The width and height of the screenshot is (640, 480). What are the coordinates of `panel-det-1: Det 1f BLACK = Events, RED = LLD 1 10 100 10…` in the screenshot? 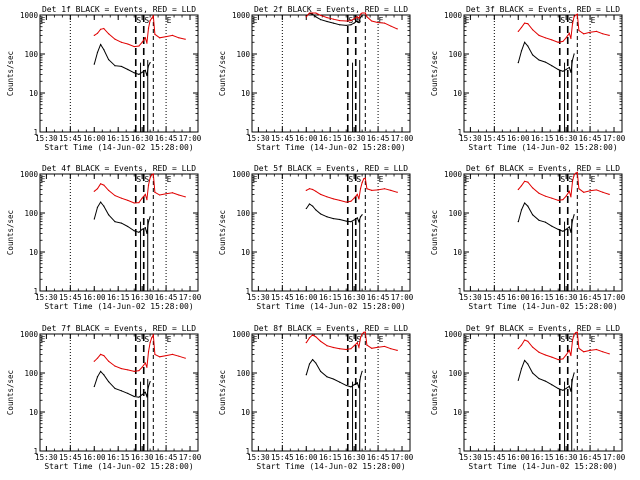 It's located at (104, 78).